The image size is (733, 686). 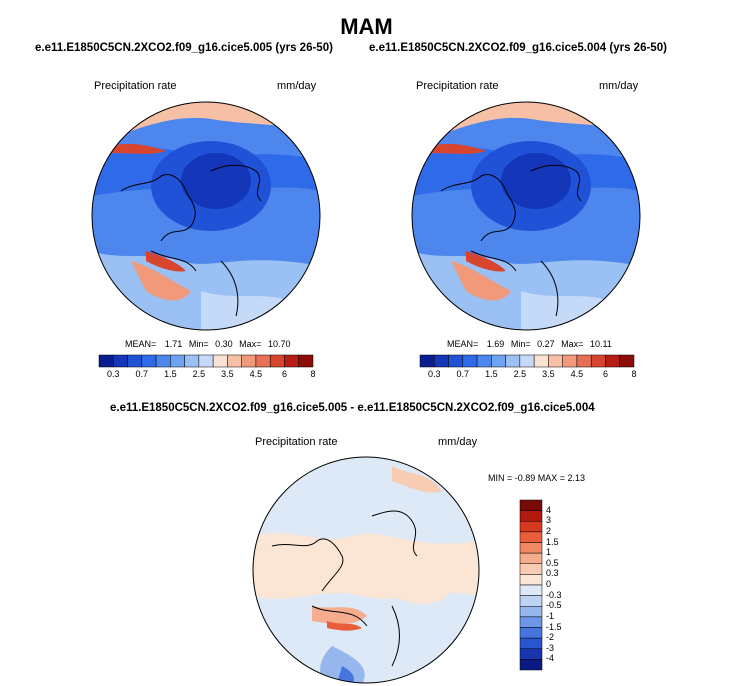 What do you see at coordinates (206, 216) in the screenshot?
I see `panel-1-polar-map` at bounding box center [206, 216].